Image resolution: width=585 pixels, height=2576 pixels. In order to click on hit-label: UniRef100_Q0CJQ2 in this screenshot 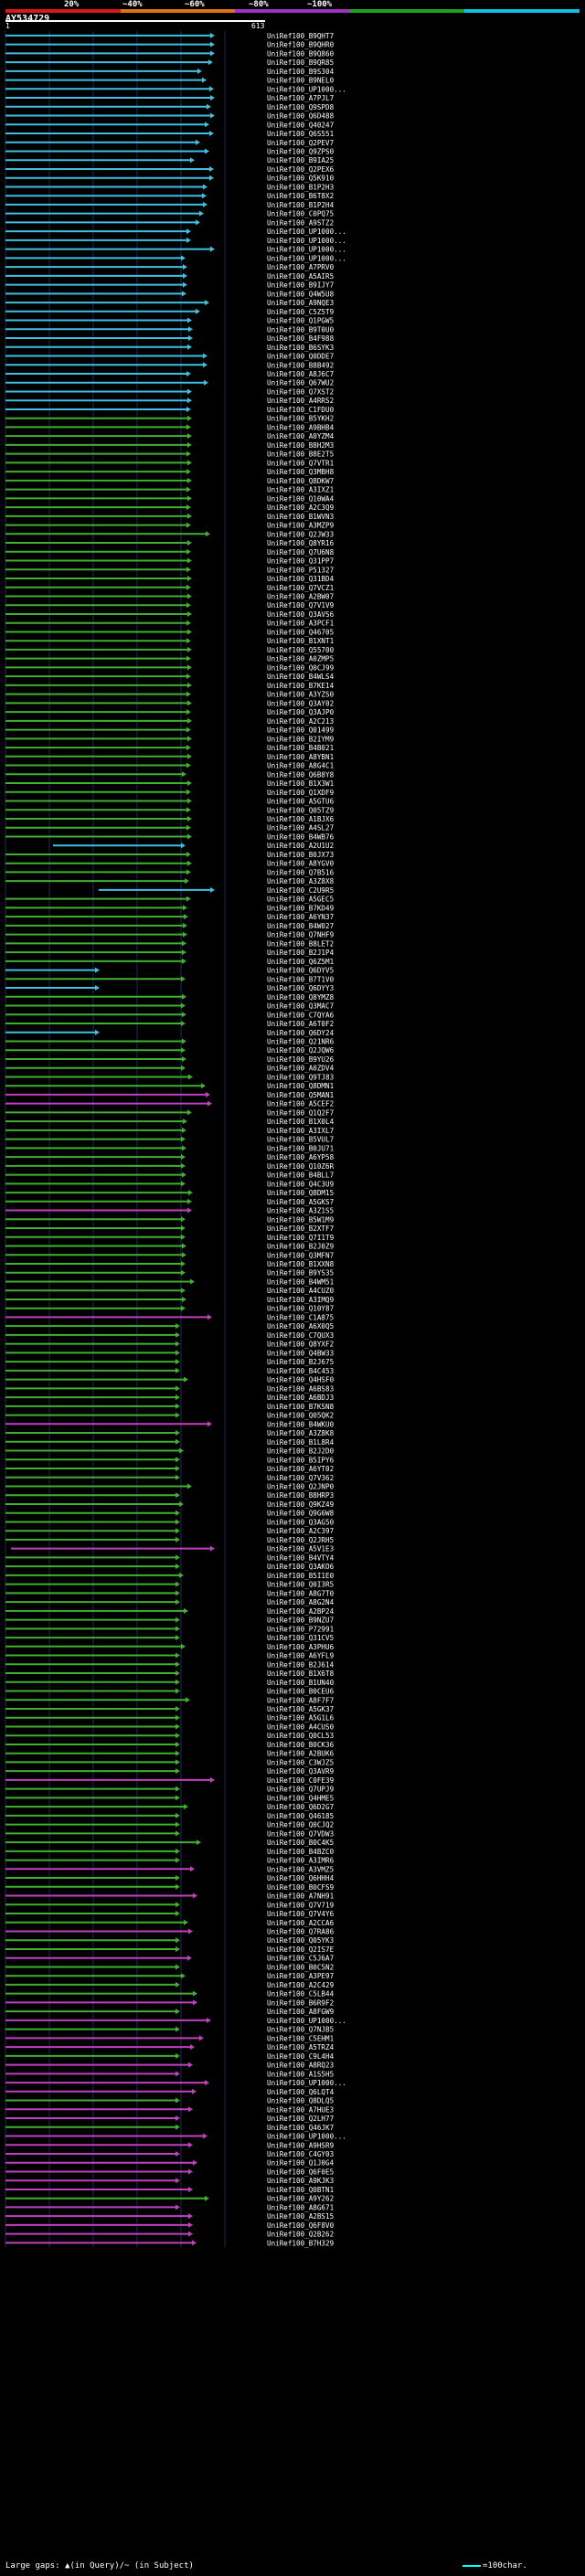, I will do `click(300, 1825)`.